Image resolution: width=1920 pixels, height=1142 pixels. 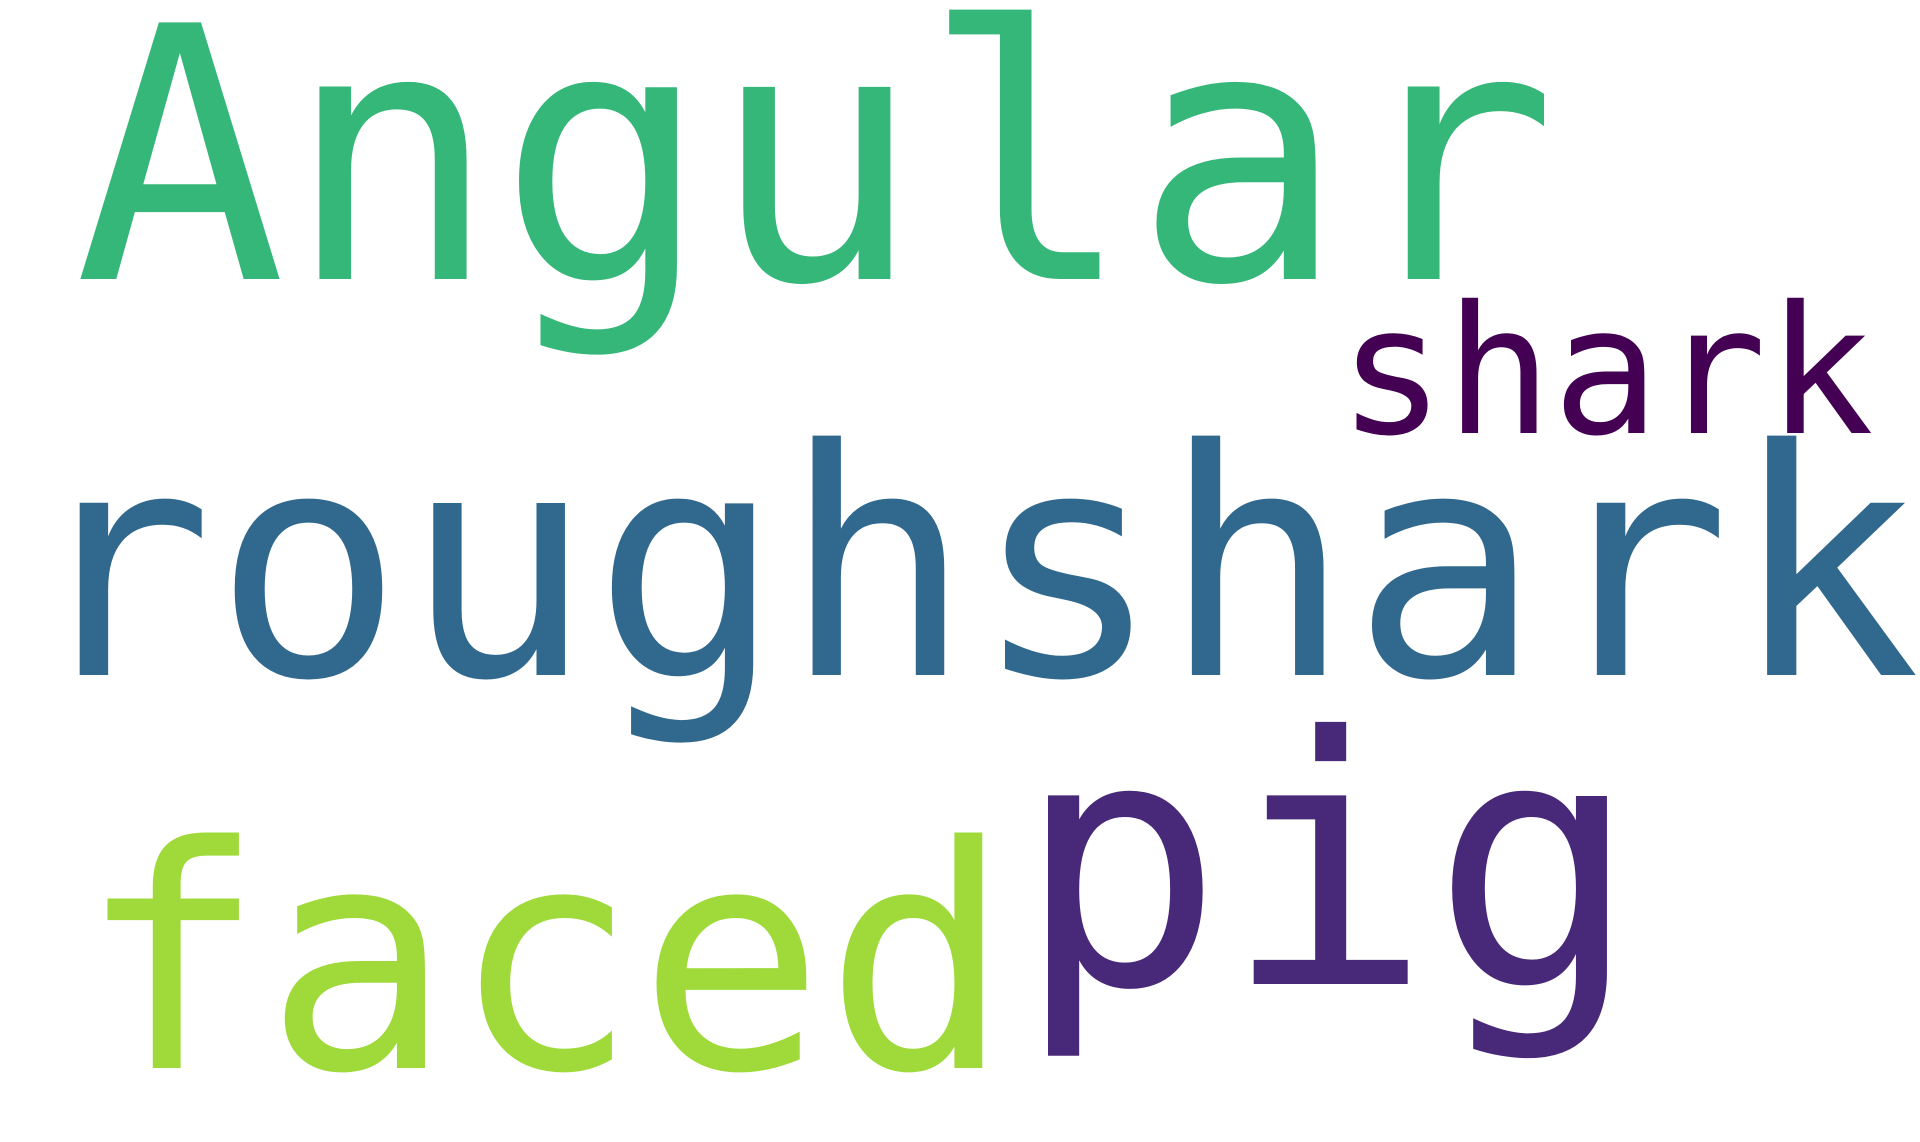 What do you see at coordinates (1606, 371) in the screenshot?
I see `word-shark: shark` at bounding box center [1606, 371].